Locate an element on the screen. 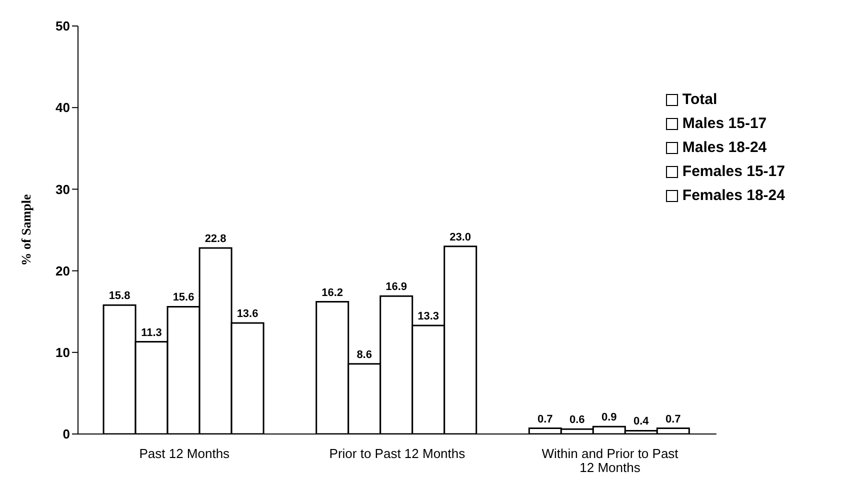  x-tick-label: Past 12 Months is located at coordinates (184, 453).